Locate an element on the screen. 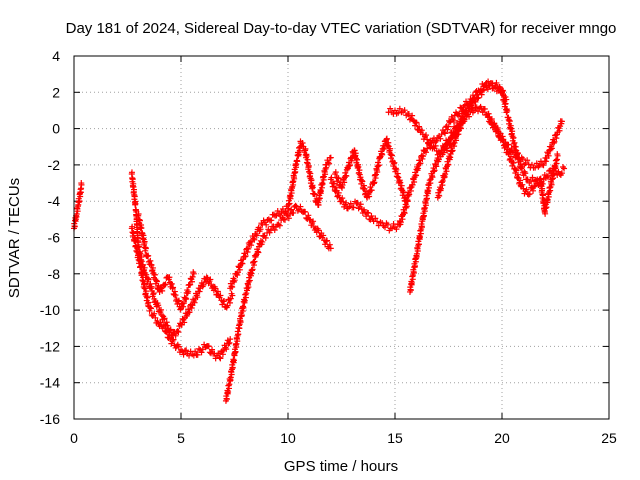  x-tick-label: 20 is located at coordinates (502, 438).